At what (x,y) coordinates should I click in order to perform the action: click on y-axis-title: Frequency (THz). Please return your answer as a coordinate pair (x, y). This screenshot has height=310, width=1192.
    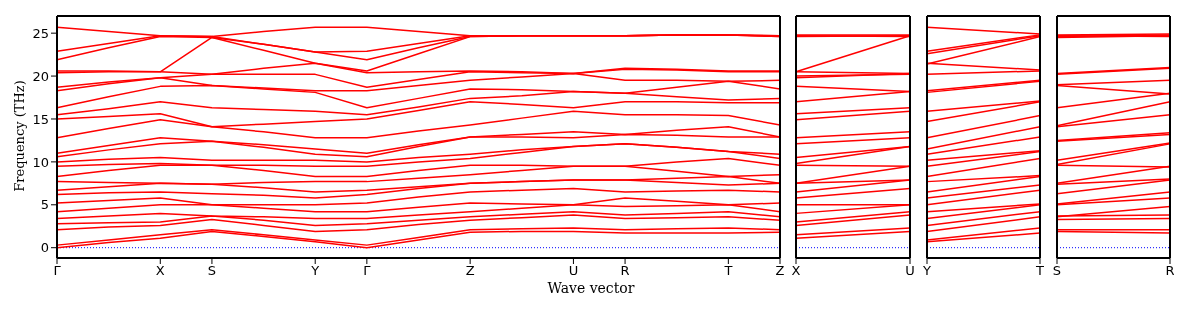
    Looking at the image, I should click on (19, 136).